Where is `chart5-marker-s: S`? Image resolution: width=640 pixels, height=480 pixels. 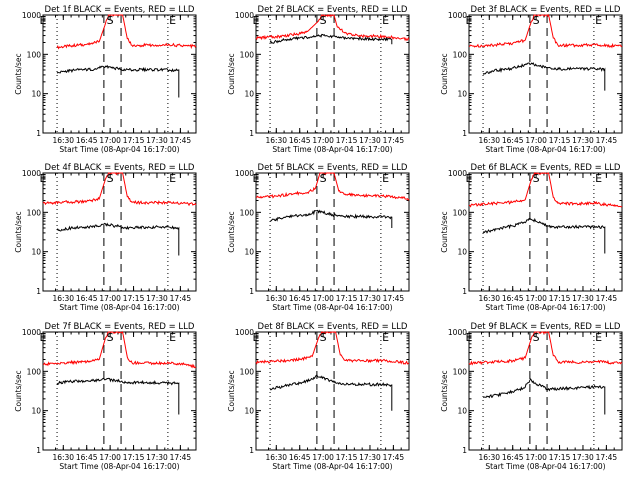
chart5-marker-s: S is located at coordinates (323, 178).